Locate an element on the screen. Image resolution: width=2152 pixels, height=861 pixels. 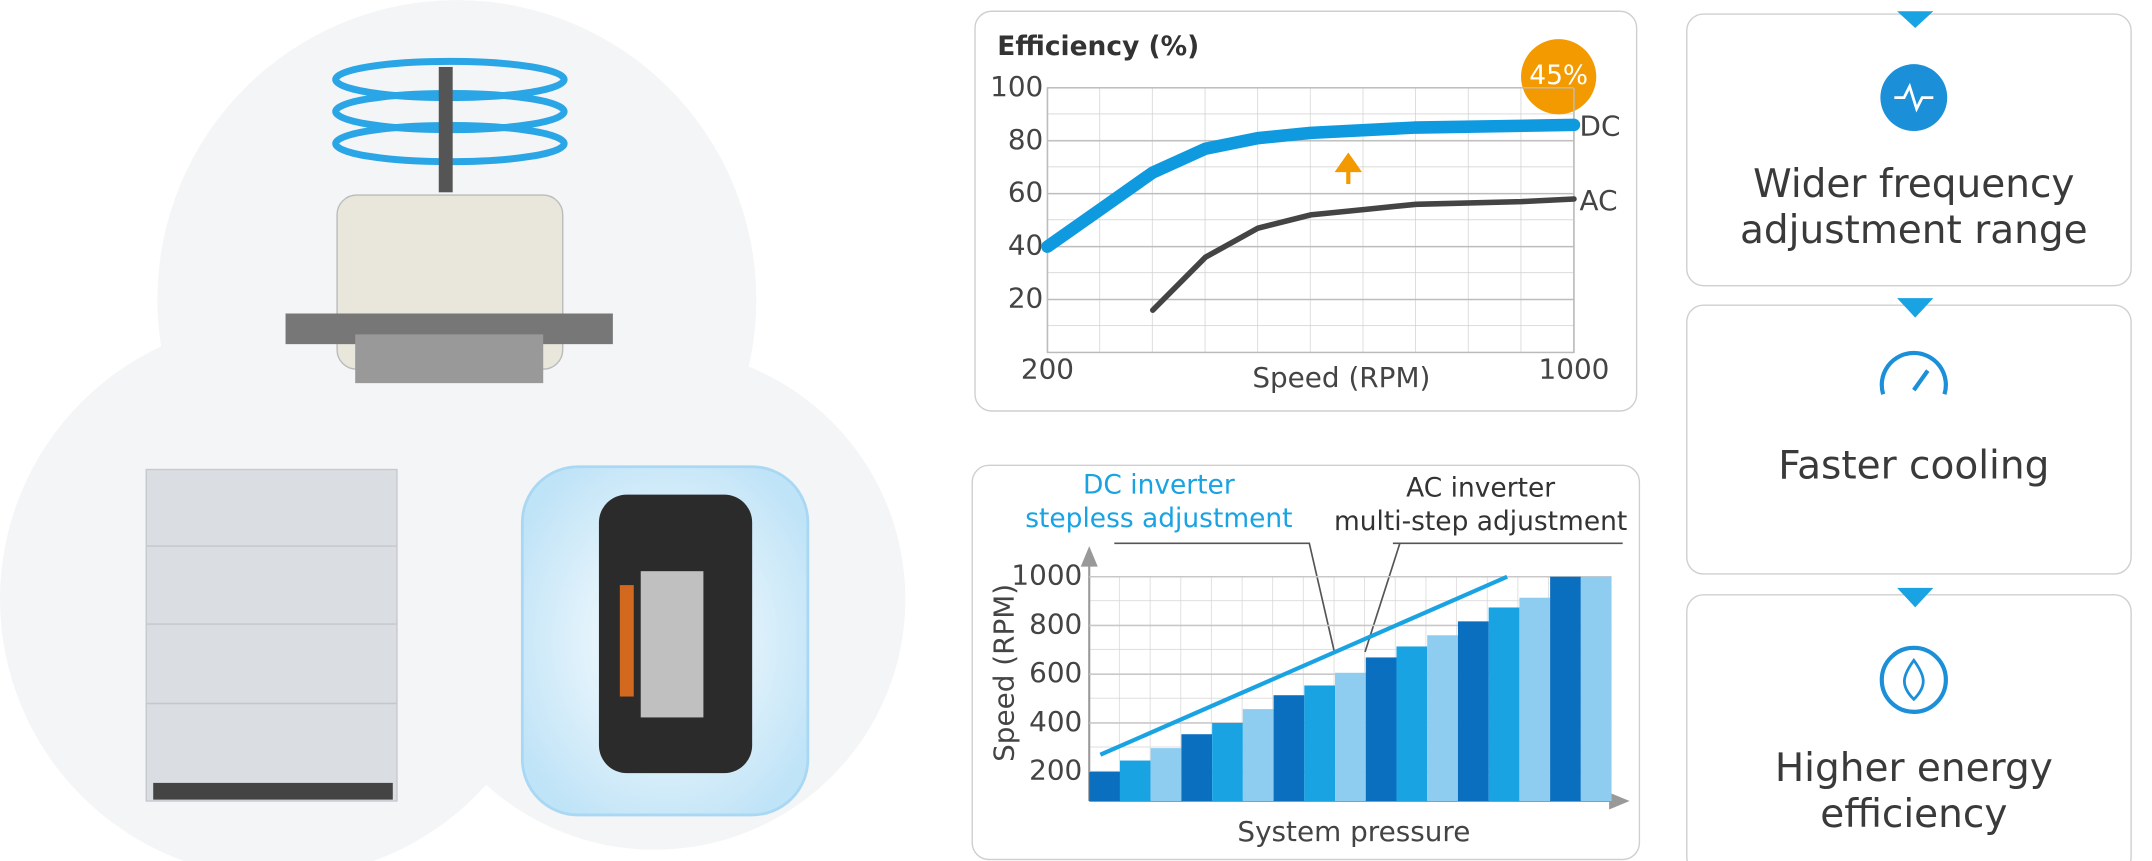
annotation: multi-step adjustment is located at coordinates (1480, 521).